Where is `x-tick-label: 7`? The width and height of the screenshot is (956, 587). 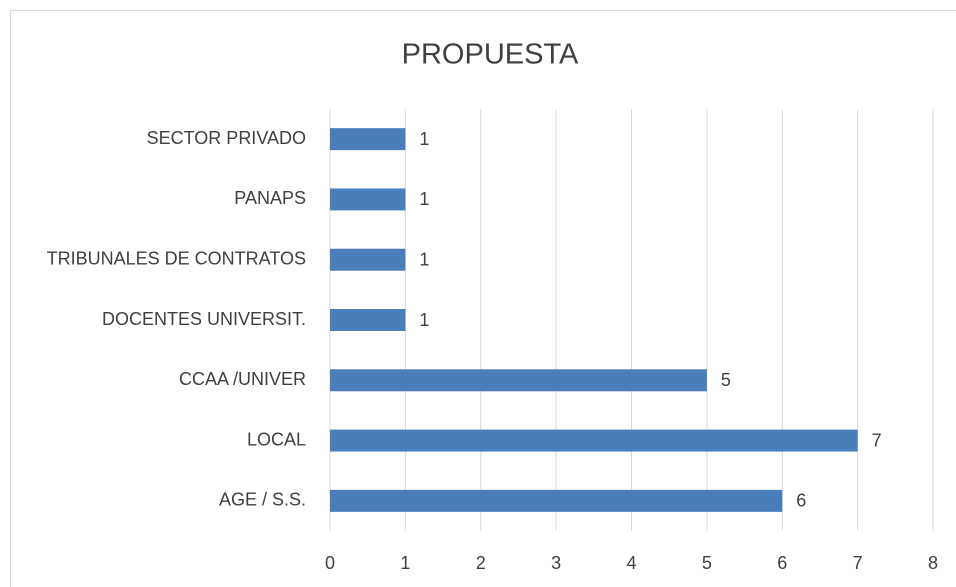 x-tick-label: 7 is located at coordinates (858, 563).